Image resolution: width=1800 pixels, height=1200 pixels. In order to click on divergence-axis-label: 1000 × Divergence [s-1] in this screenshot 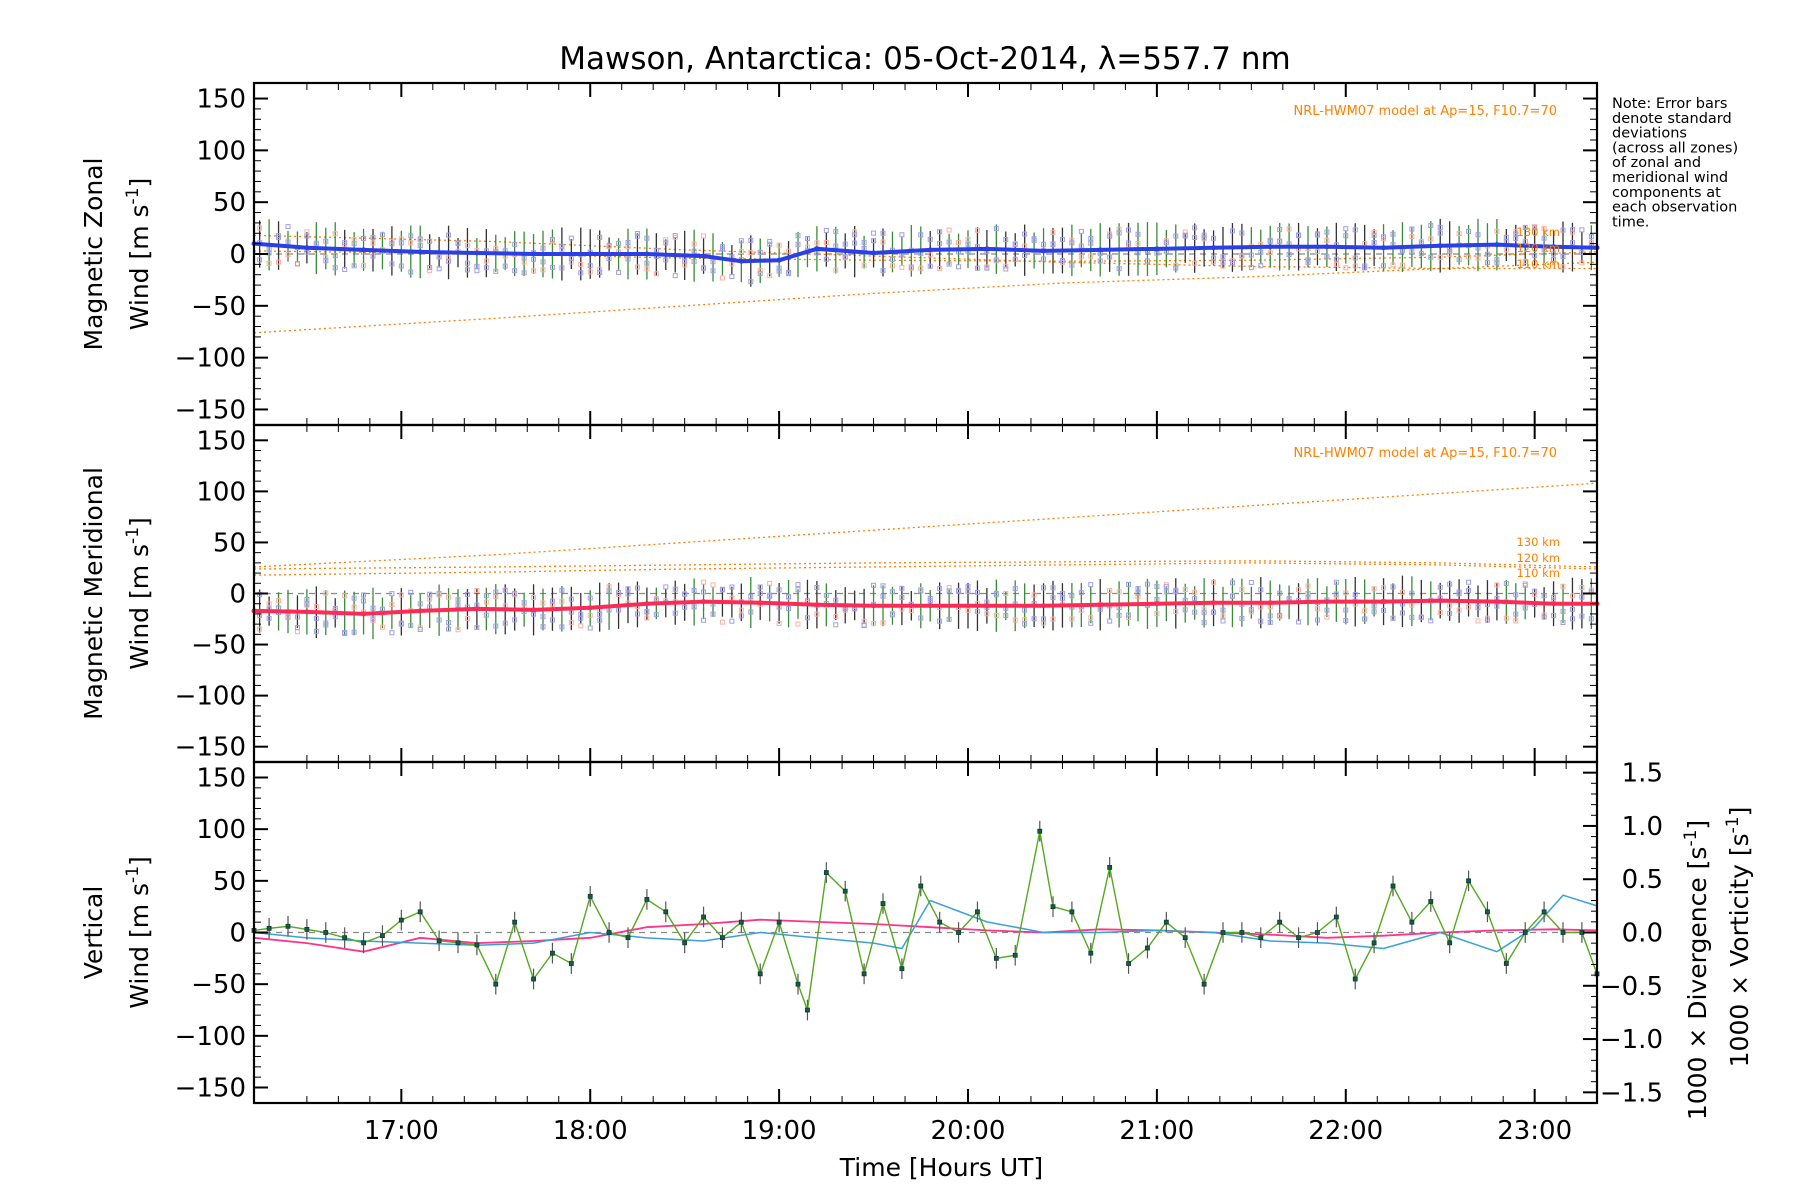, I will do `click(1696, 970)`.